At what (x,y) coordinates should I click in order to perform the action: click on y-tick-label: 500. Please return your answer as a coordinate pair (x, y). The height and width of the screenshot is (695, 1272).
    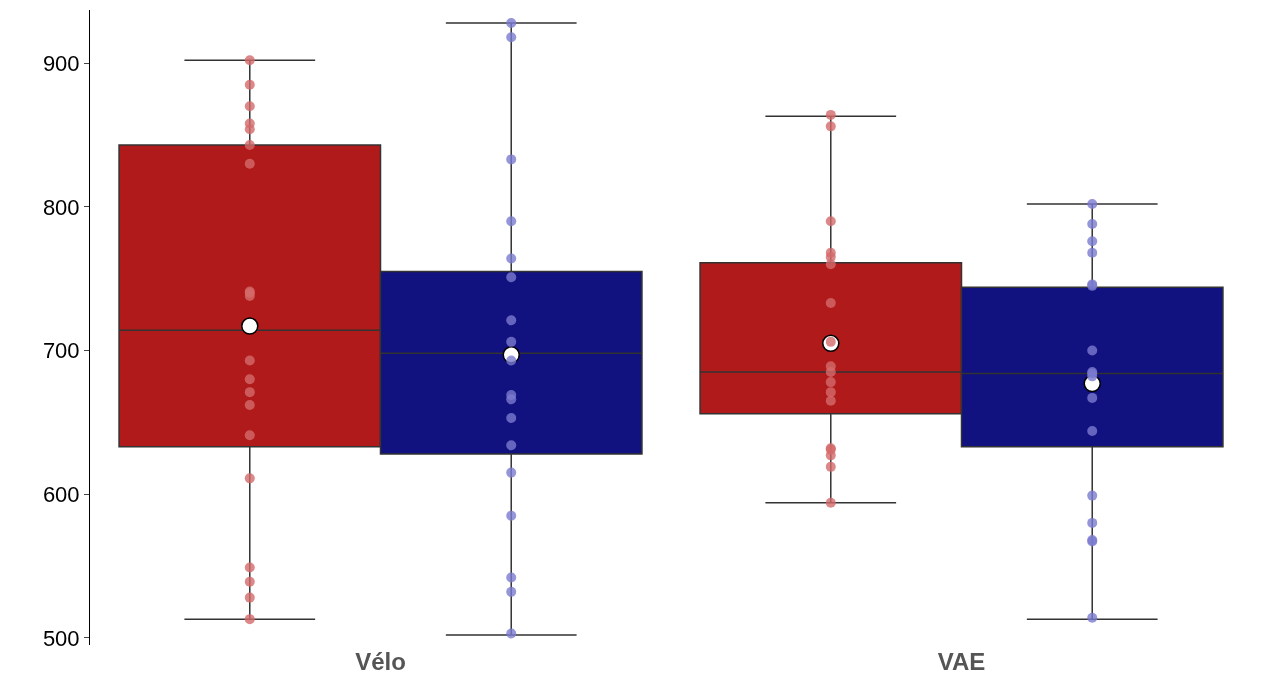
    Looking at the image, I should click on (61, 638).